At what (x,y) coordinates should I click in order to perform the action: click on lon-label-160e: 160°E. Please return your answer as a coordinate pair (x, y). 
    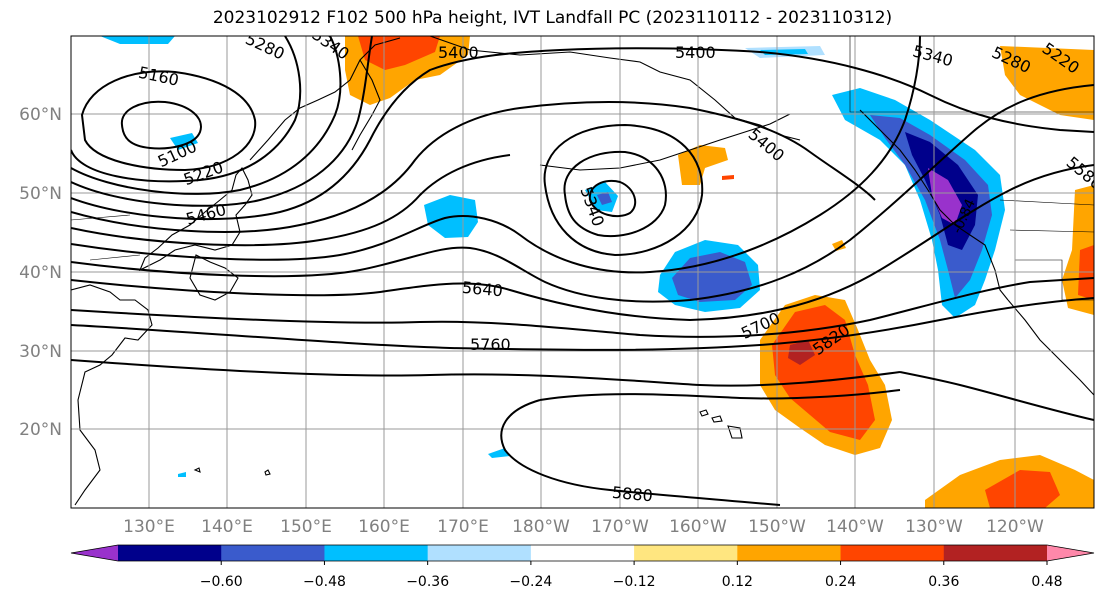
    Looking at the image, I should click on (384, 527).